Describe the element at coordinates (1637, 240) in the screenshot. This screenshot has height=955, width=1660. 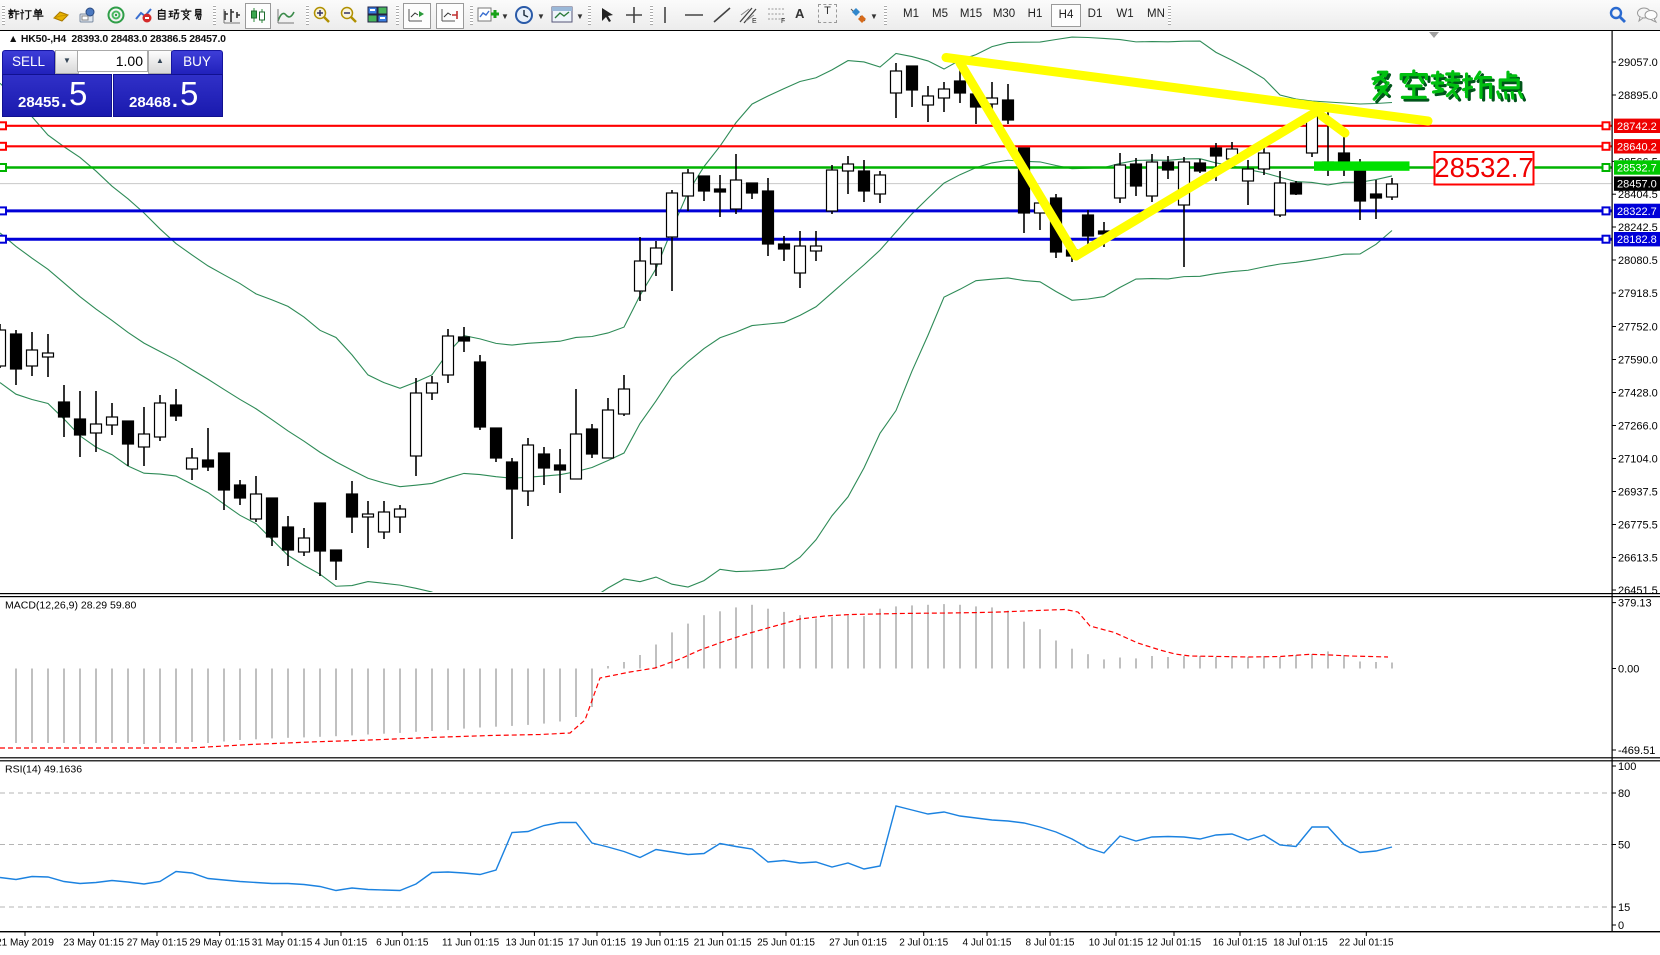
I see `svg-text: 28182.8` at that location.